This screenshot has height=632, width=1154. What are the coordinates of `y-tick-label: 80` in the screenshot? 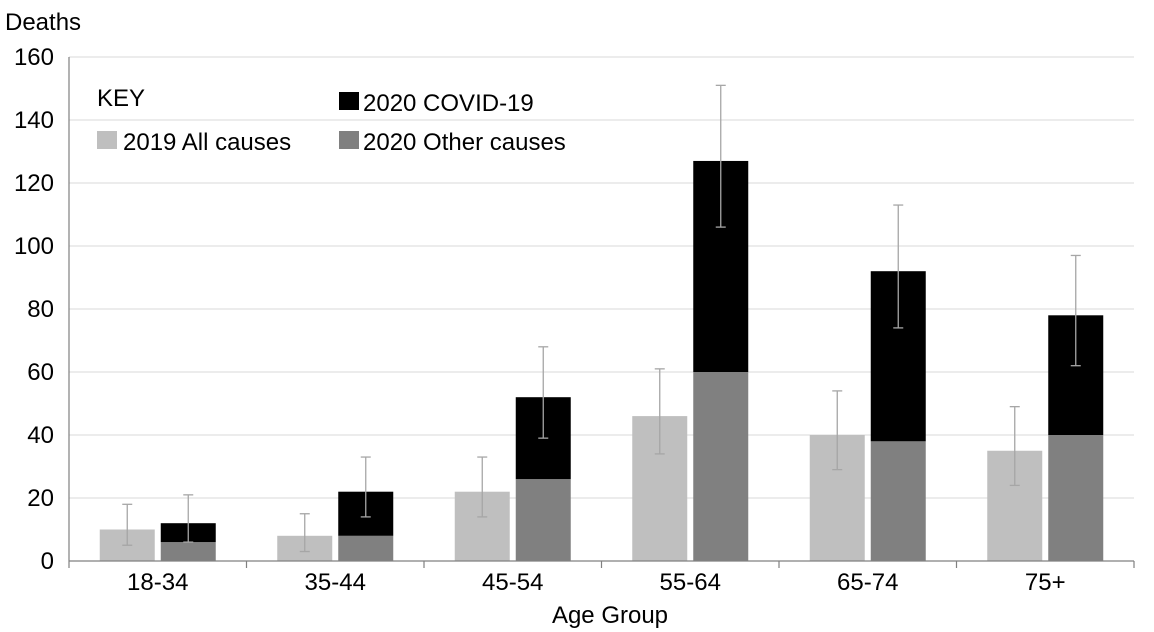 It's located at (40, 309).